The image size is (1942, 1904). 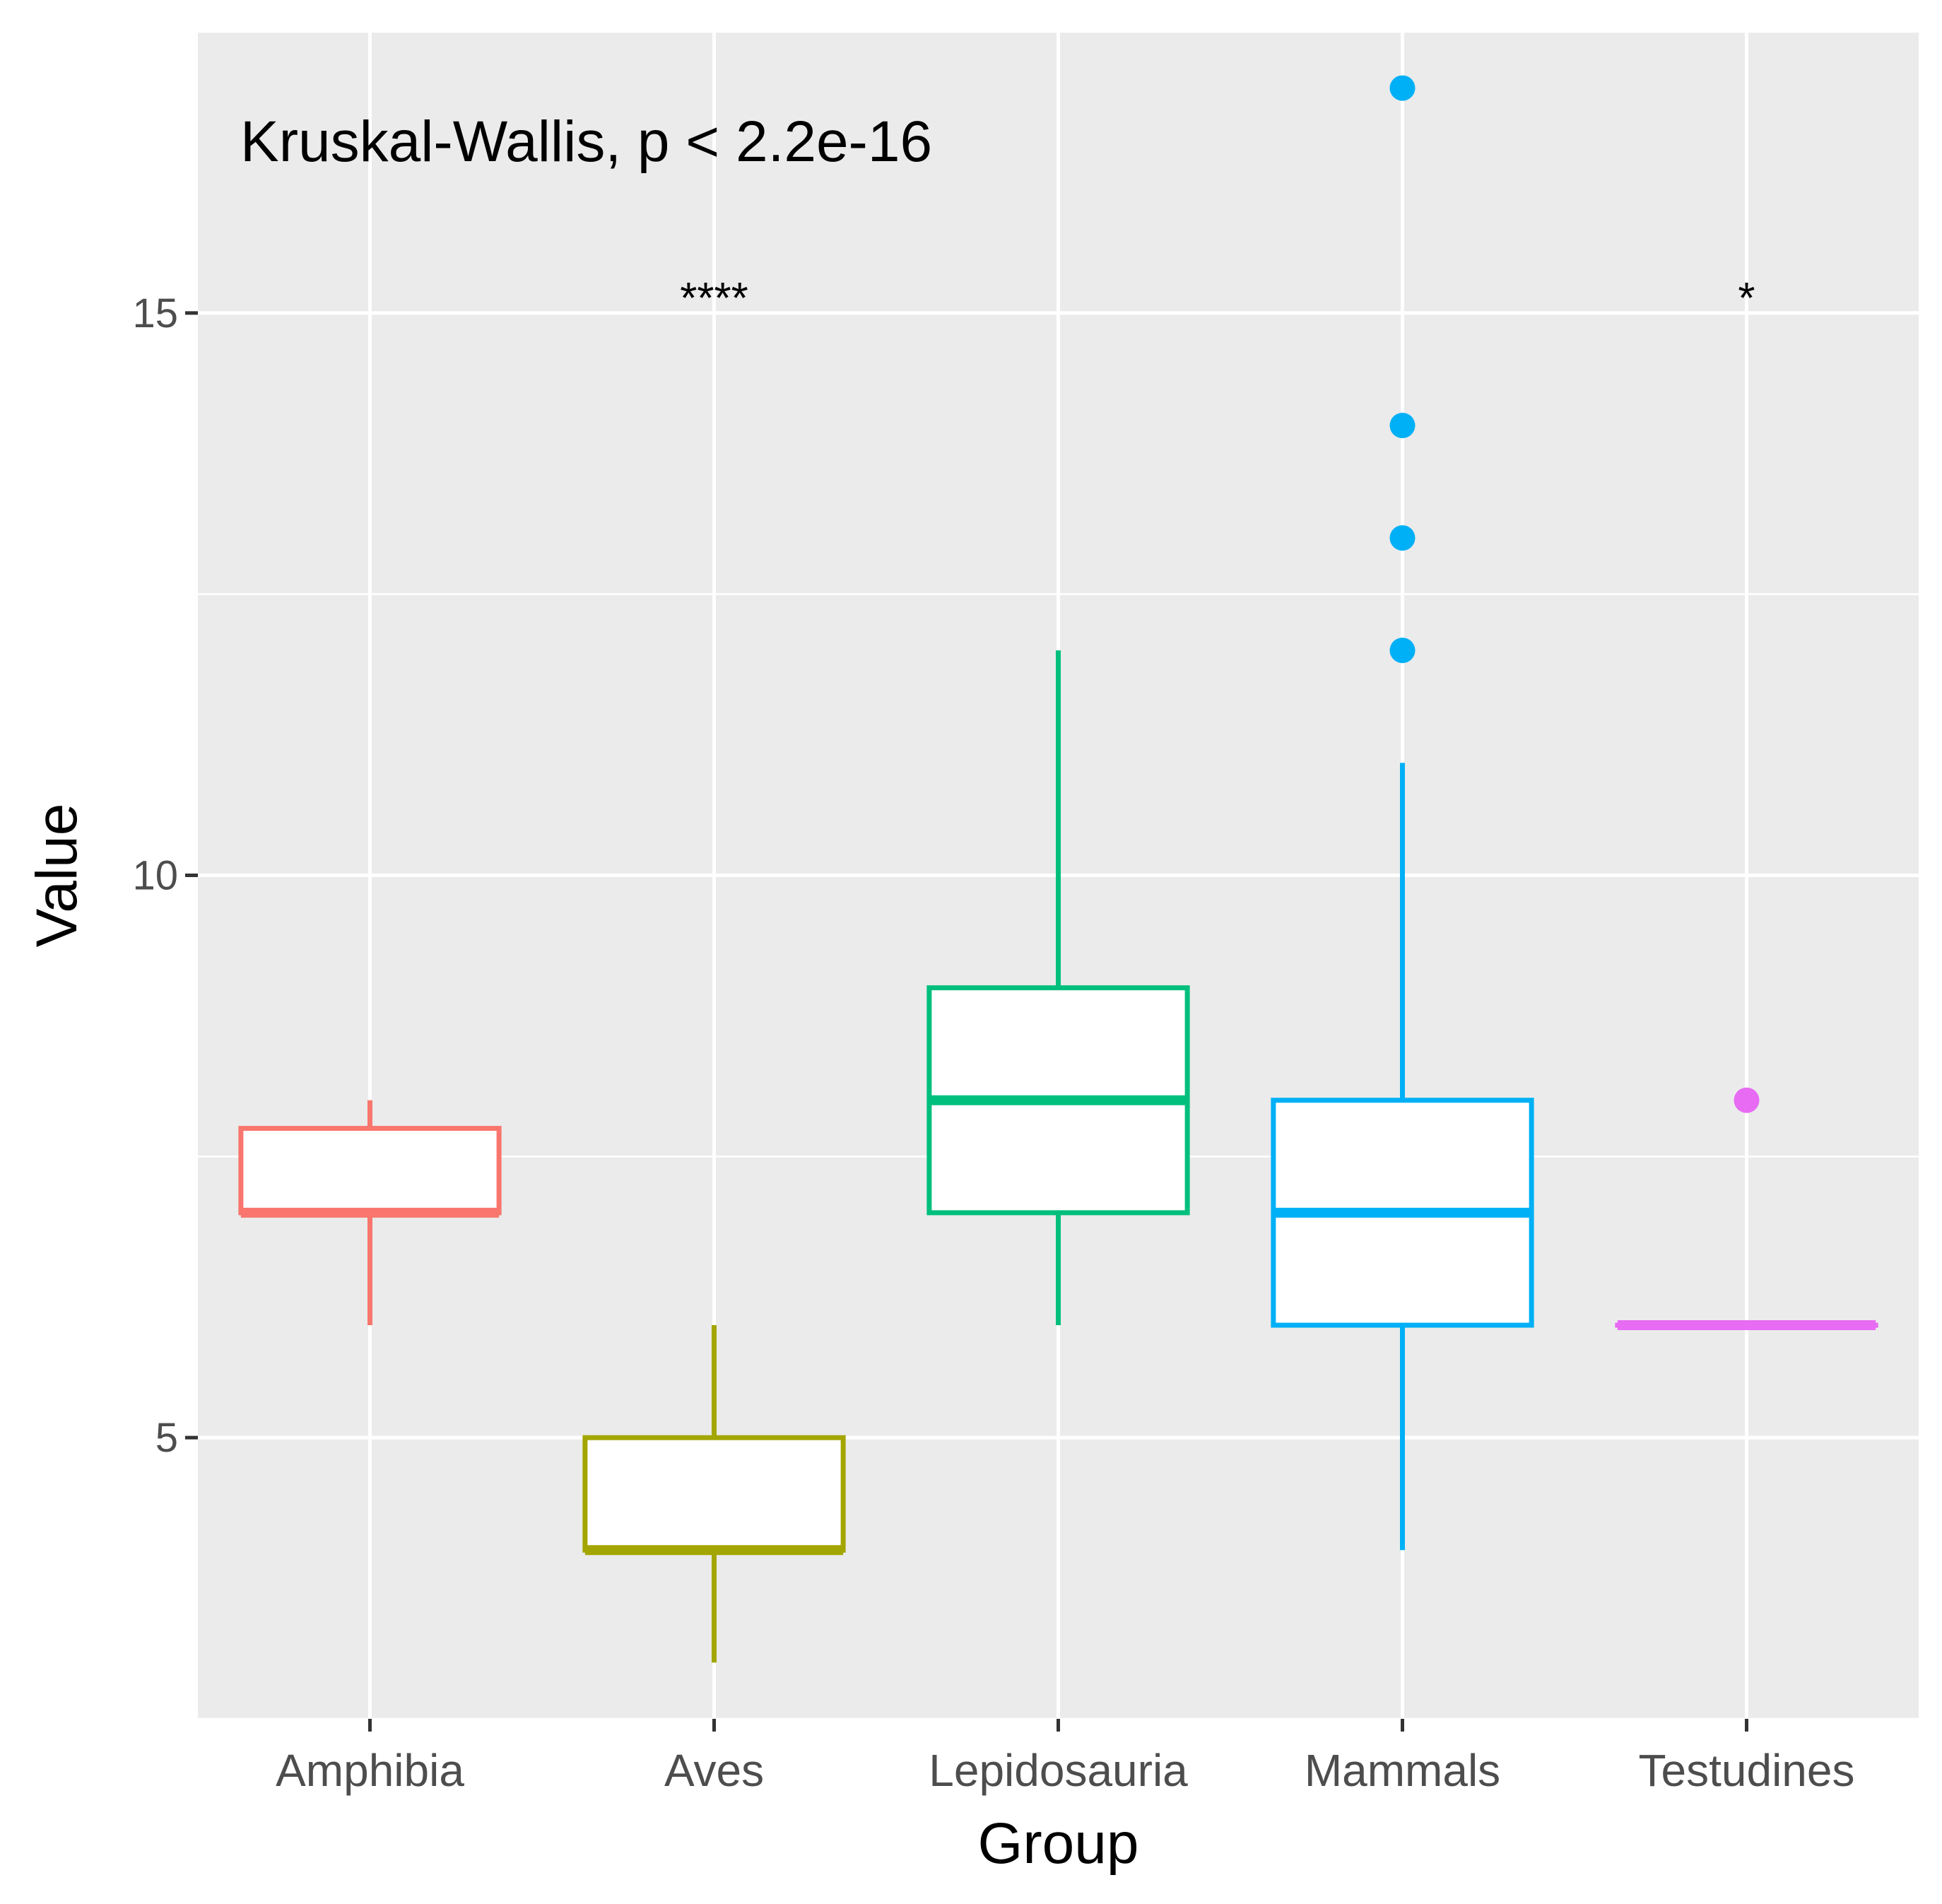 What do you see at coordinates (155, 876) in the screenshot?
I see `y-tick-label: 10` at bounding box center [155, 876].